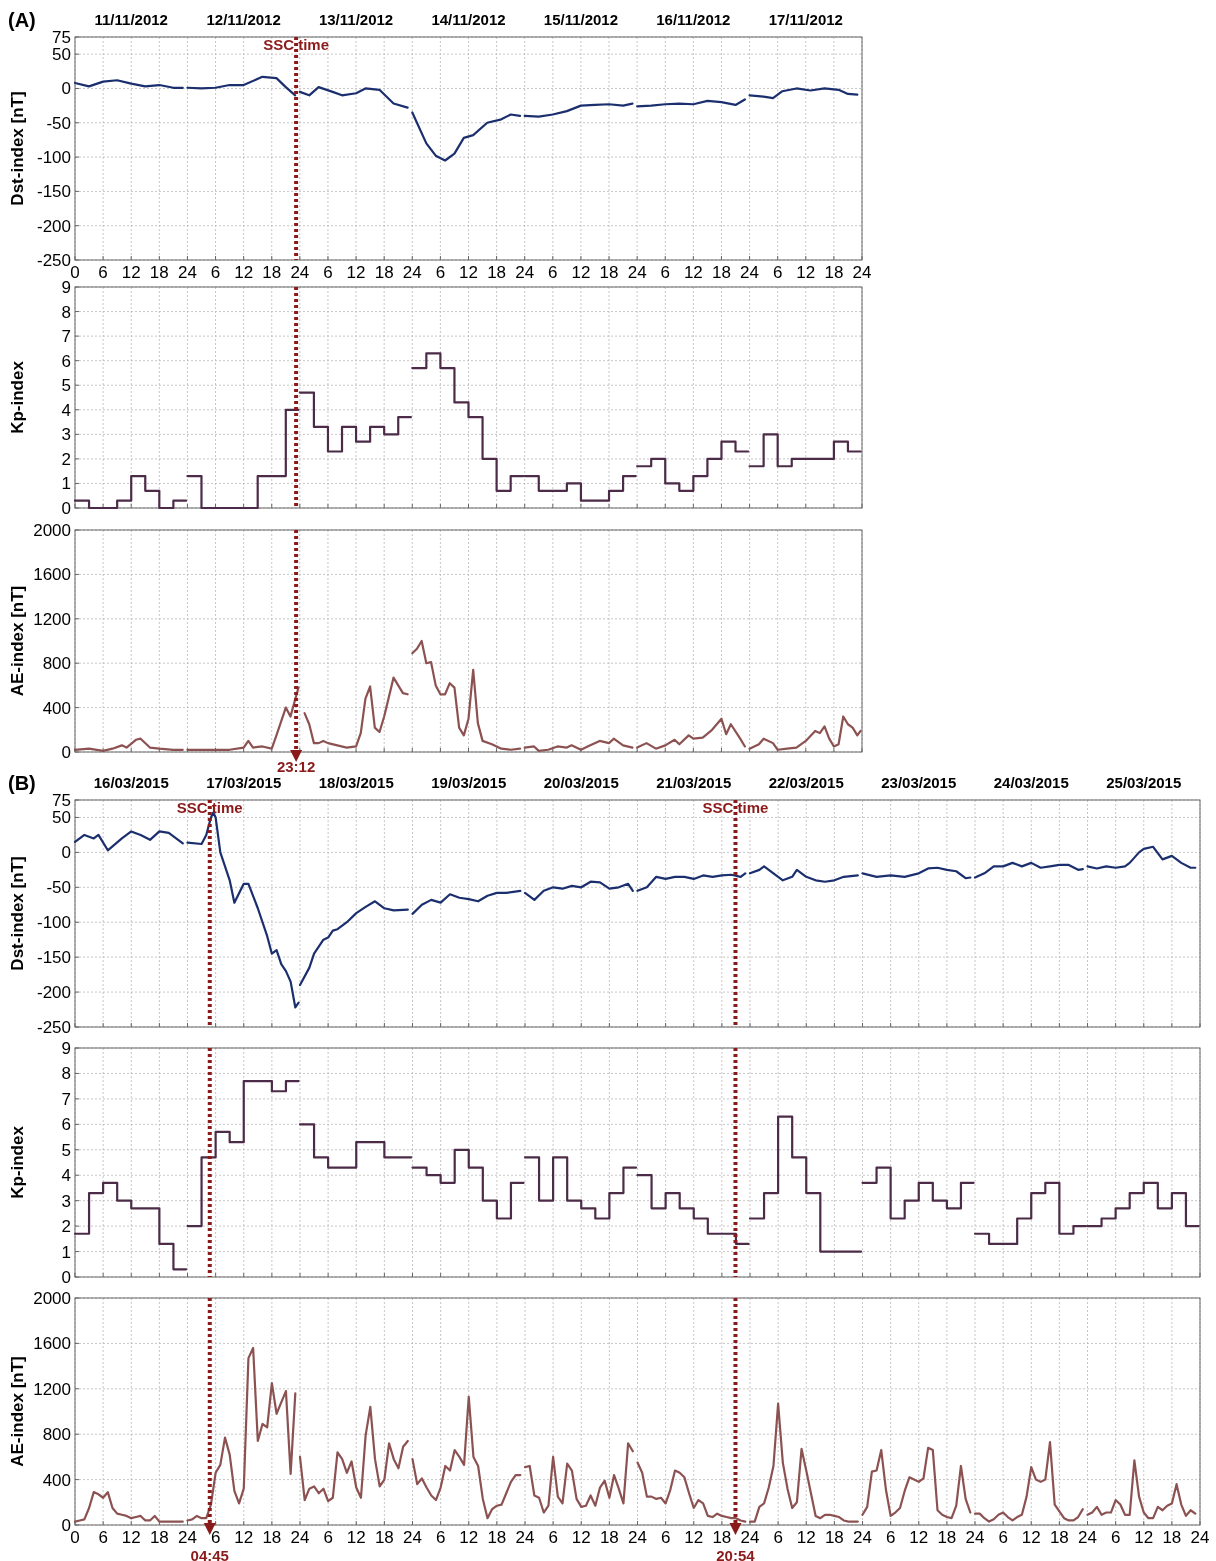  What do you see at coordinates (919, 782) in the screenshot?
I see `x2-tick-label: 23/03/2015` at bounding box center [919, 782].